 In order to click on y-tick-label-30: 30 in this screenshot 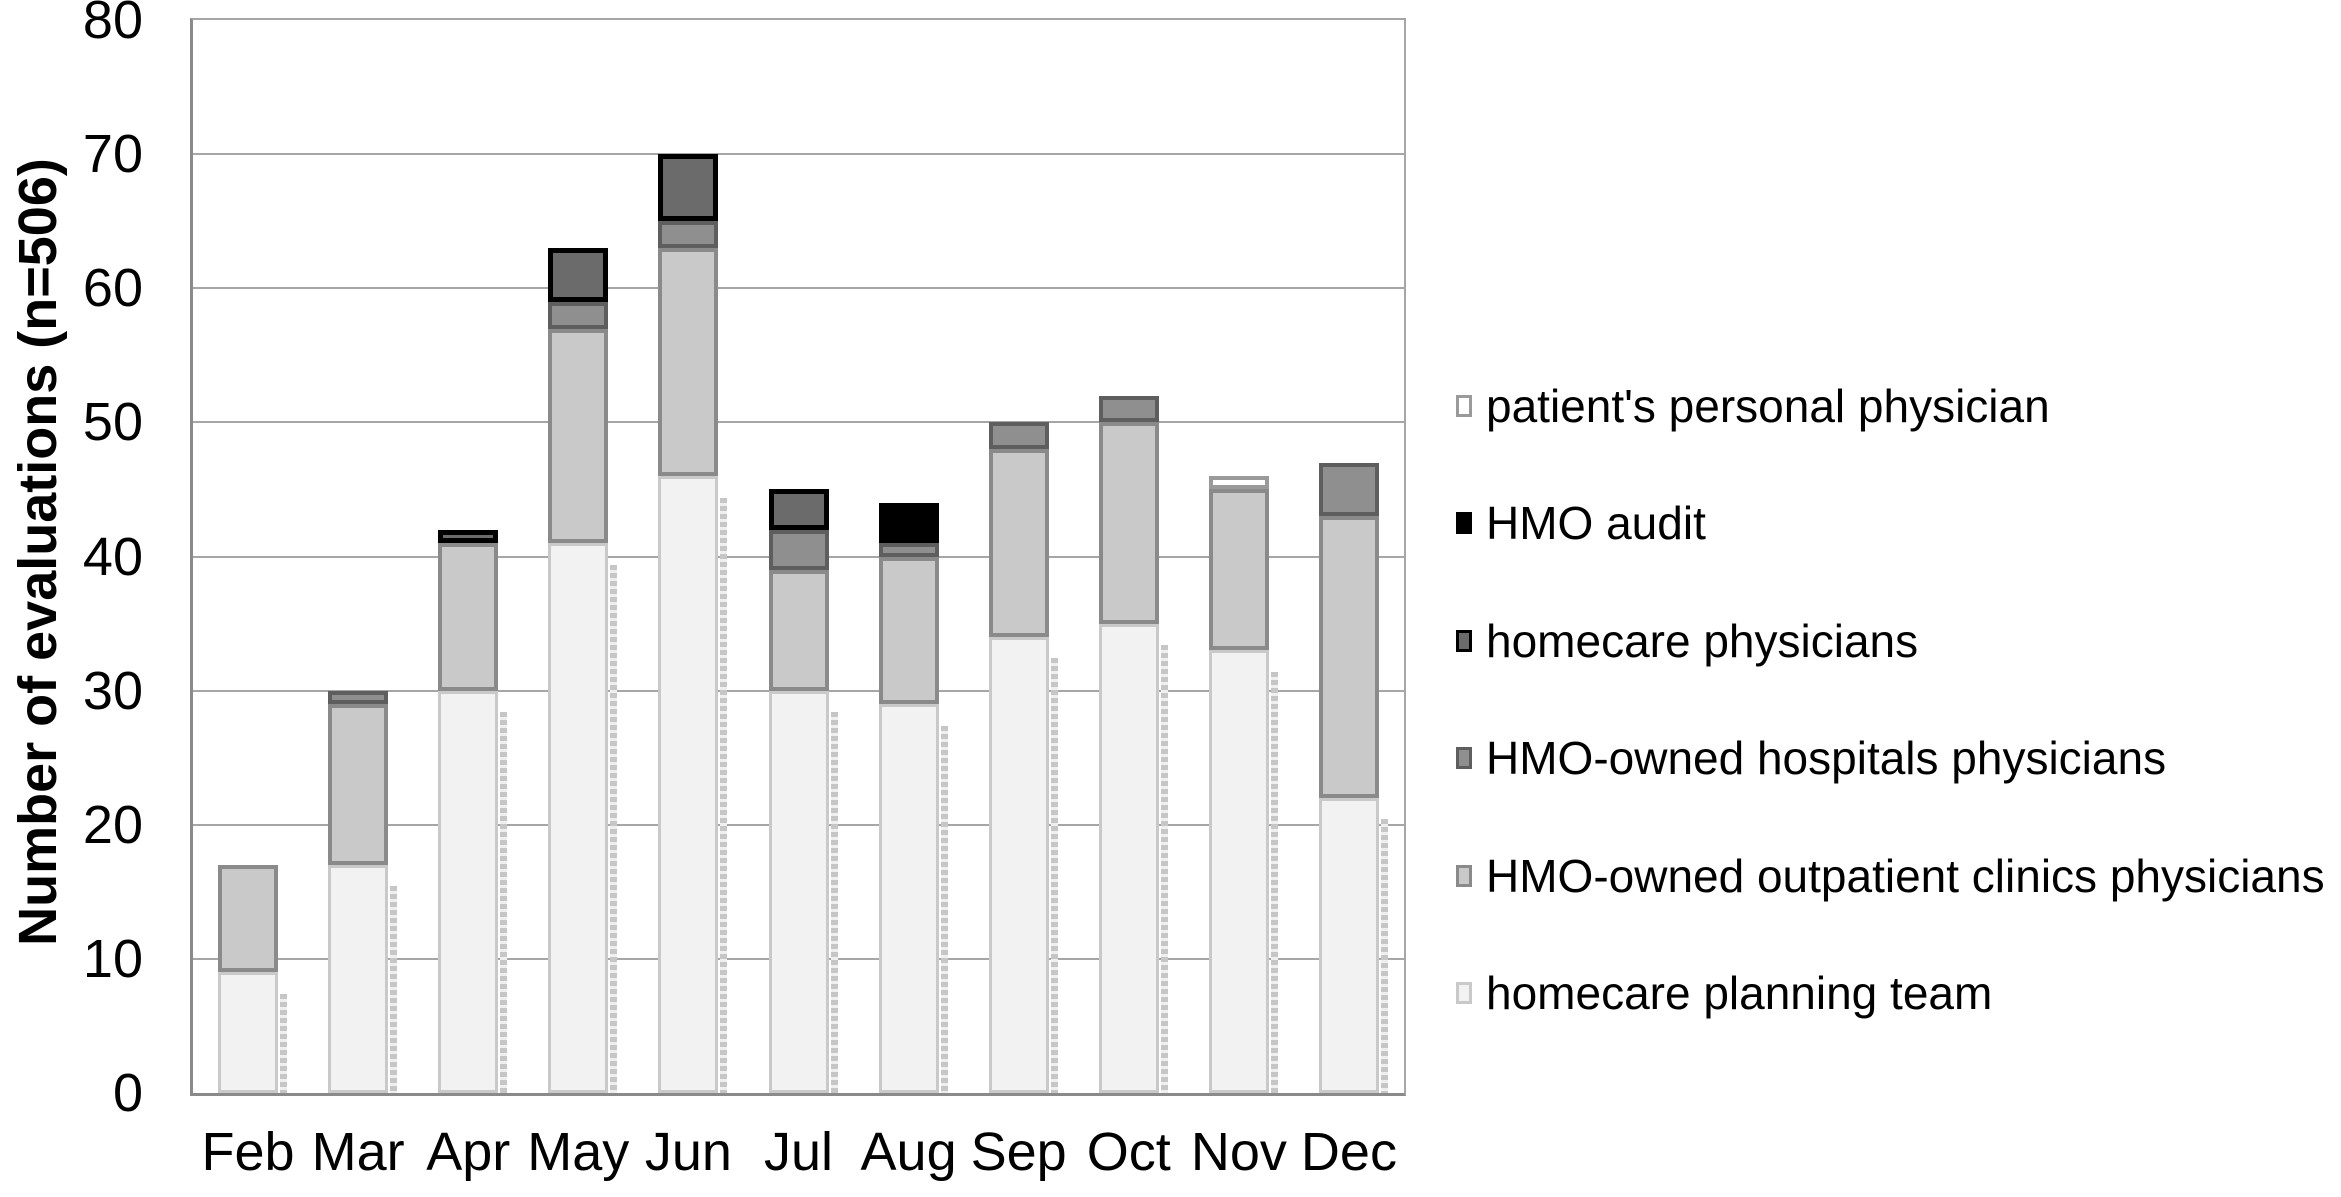, I will do `click(112, 690)`.